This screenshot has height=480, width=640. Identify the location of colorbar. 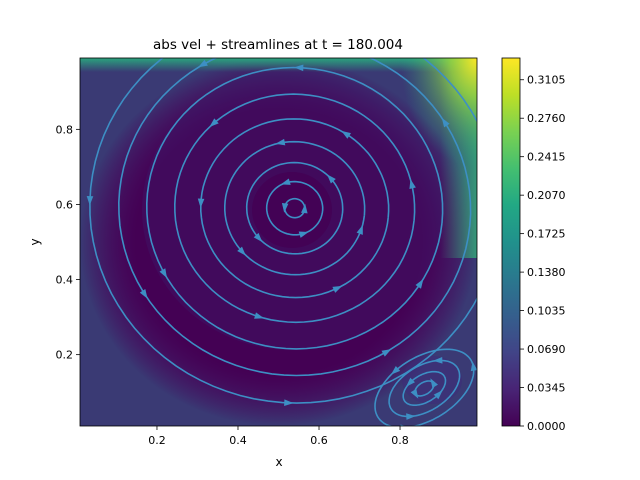
(511, 242).